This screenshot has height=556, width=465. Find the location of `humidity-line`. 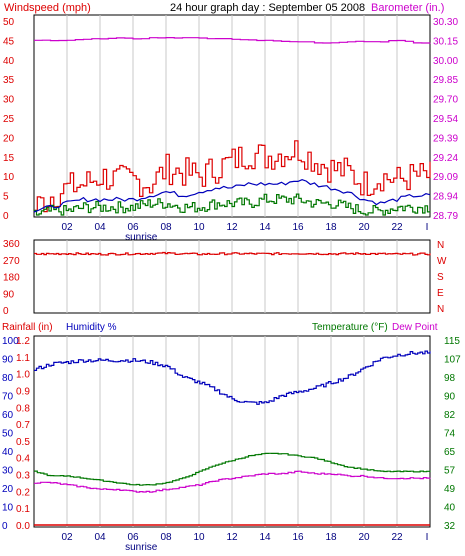

humidity-line is located at coordinates (232, 377).